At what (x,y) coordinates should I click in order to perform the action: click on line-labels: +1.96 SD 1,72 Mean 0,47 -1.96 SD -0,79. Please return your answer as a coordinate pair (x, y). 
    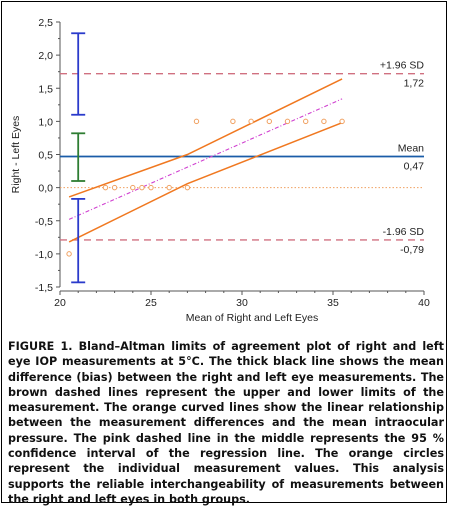
    Looking at the image, I should click on (402, 158).